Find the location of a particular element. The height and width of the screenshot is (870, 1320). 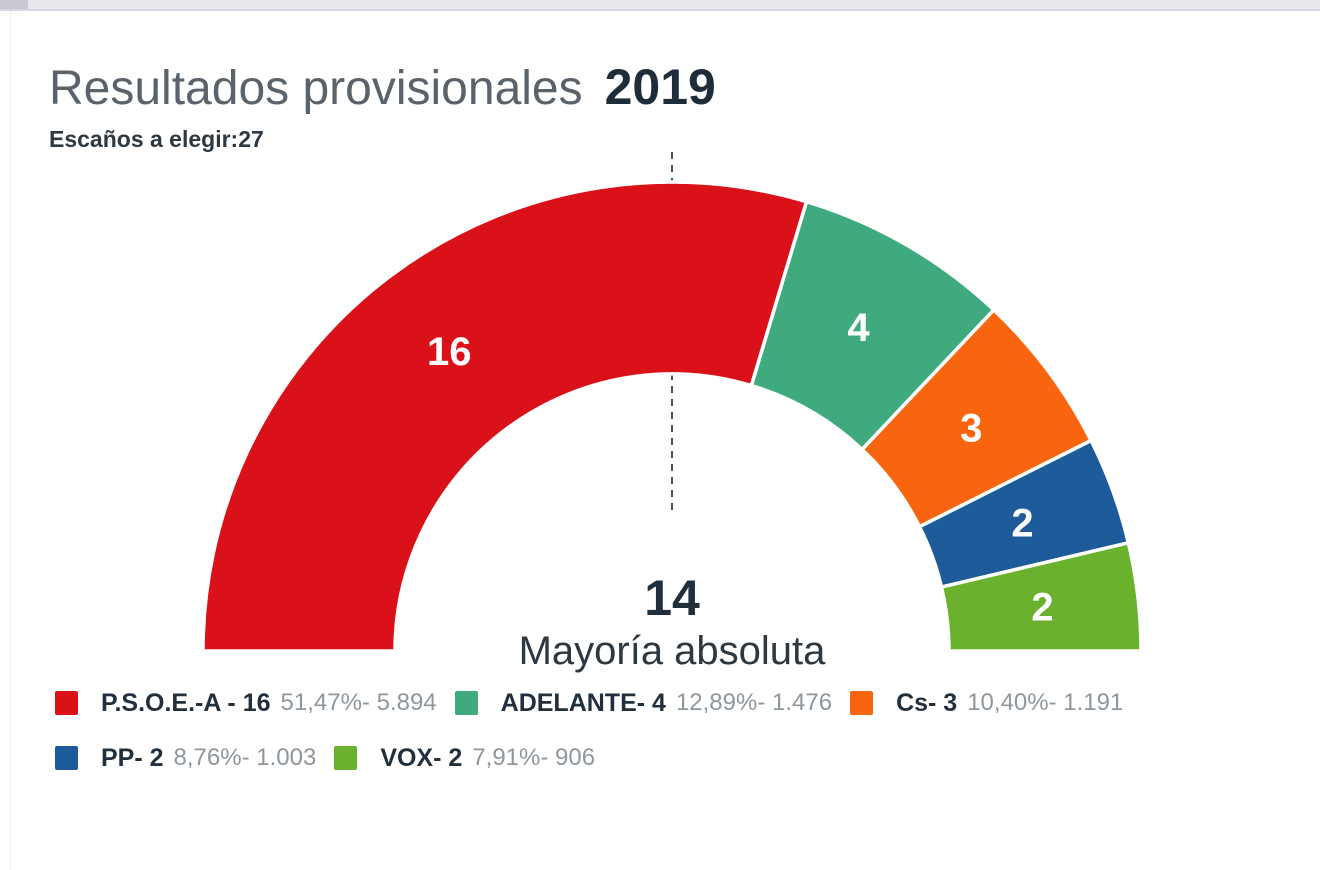

legend-label-p-s-o-e-a: P.S.O.E.-A - 16 is located at coordinates (186, 702).